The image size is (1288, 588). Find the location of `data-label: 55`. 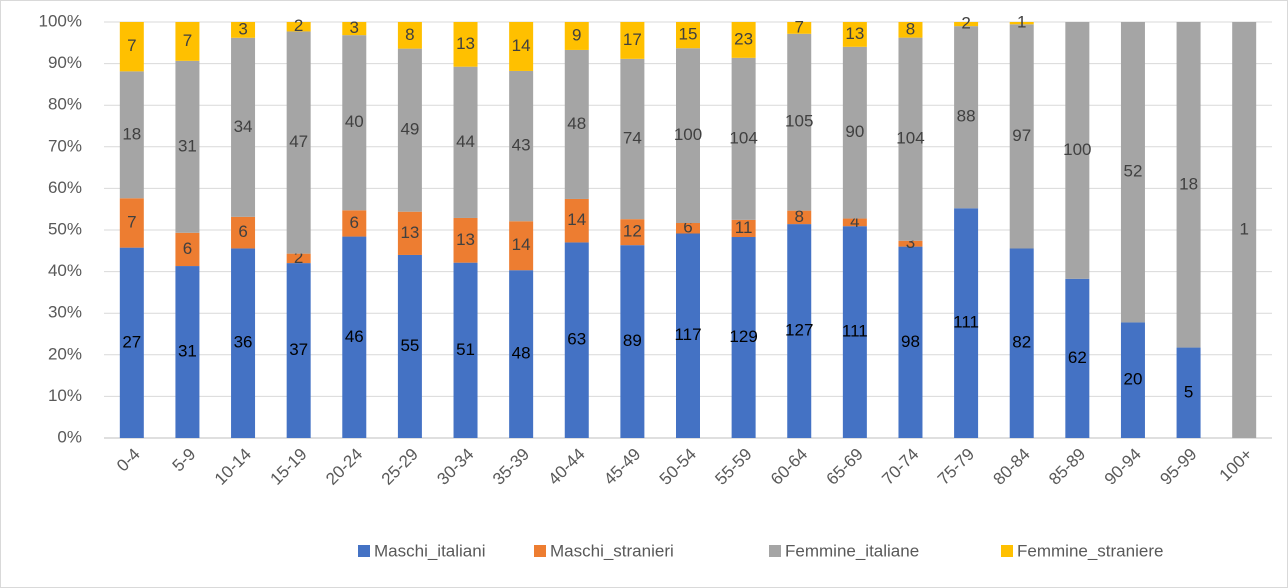

data-label: 55 is located at coordinates (409, 345).